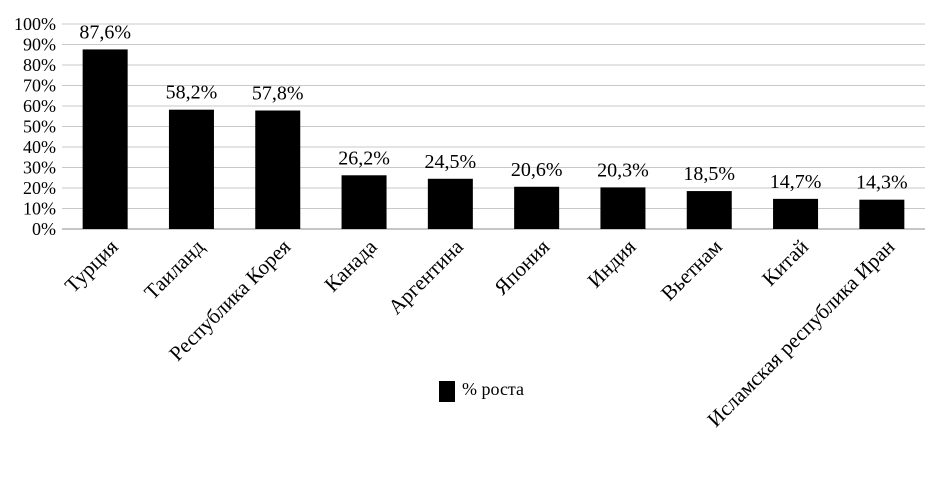 Image resolution: width=933 pixels, height=488 pixels. I want to click on x-tick-label: Канада, so click(351, 265).